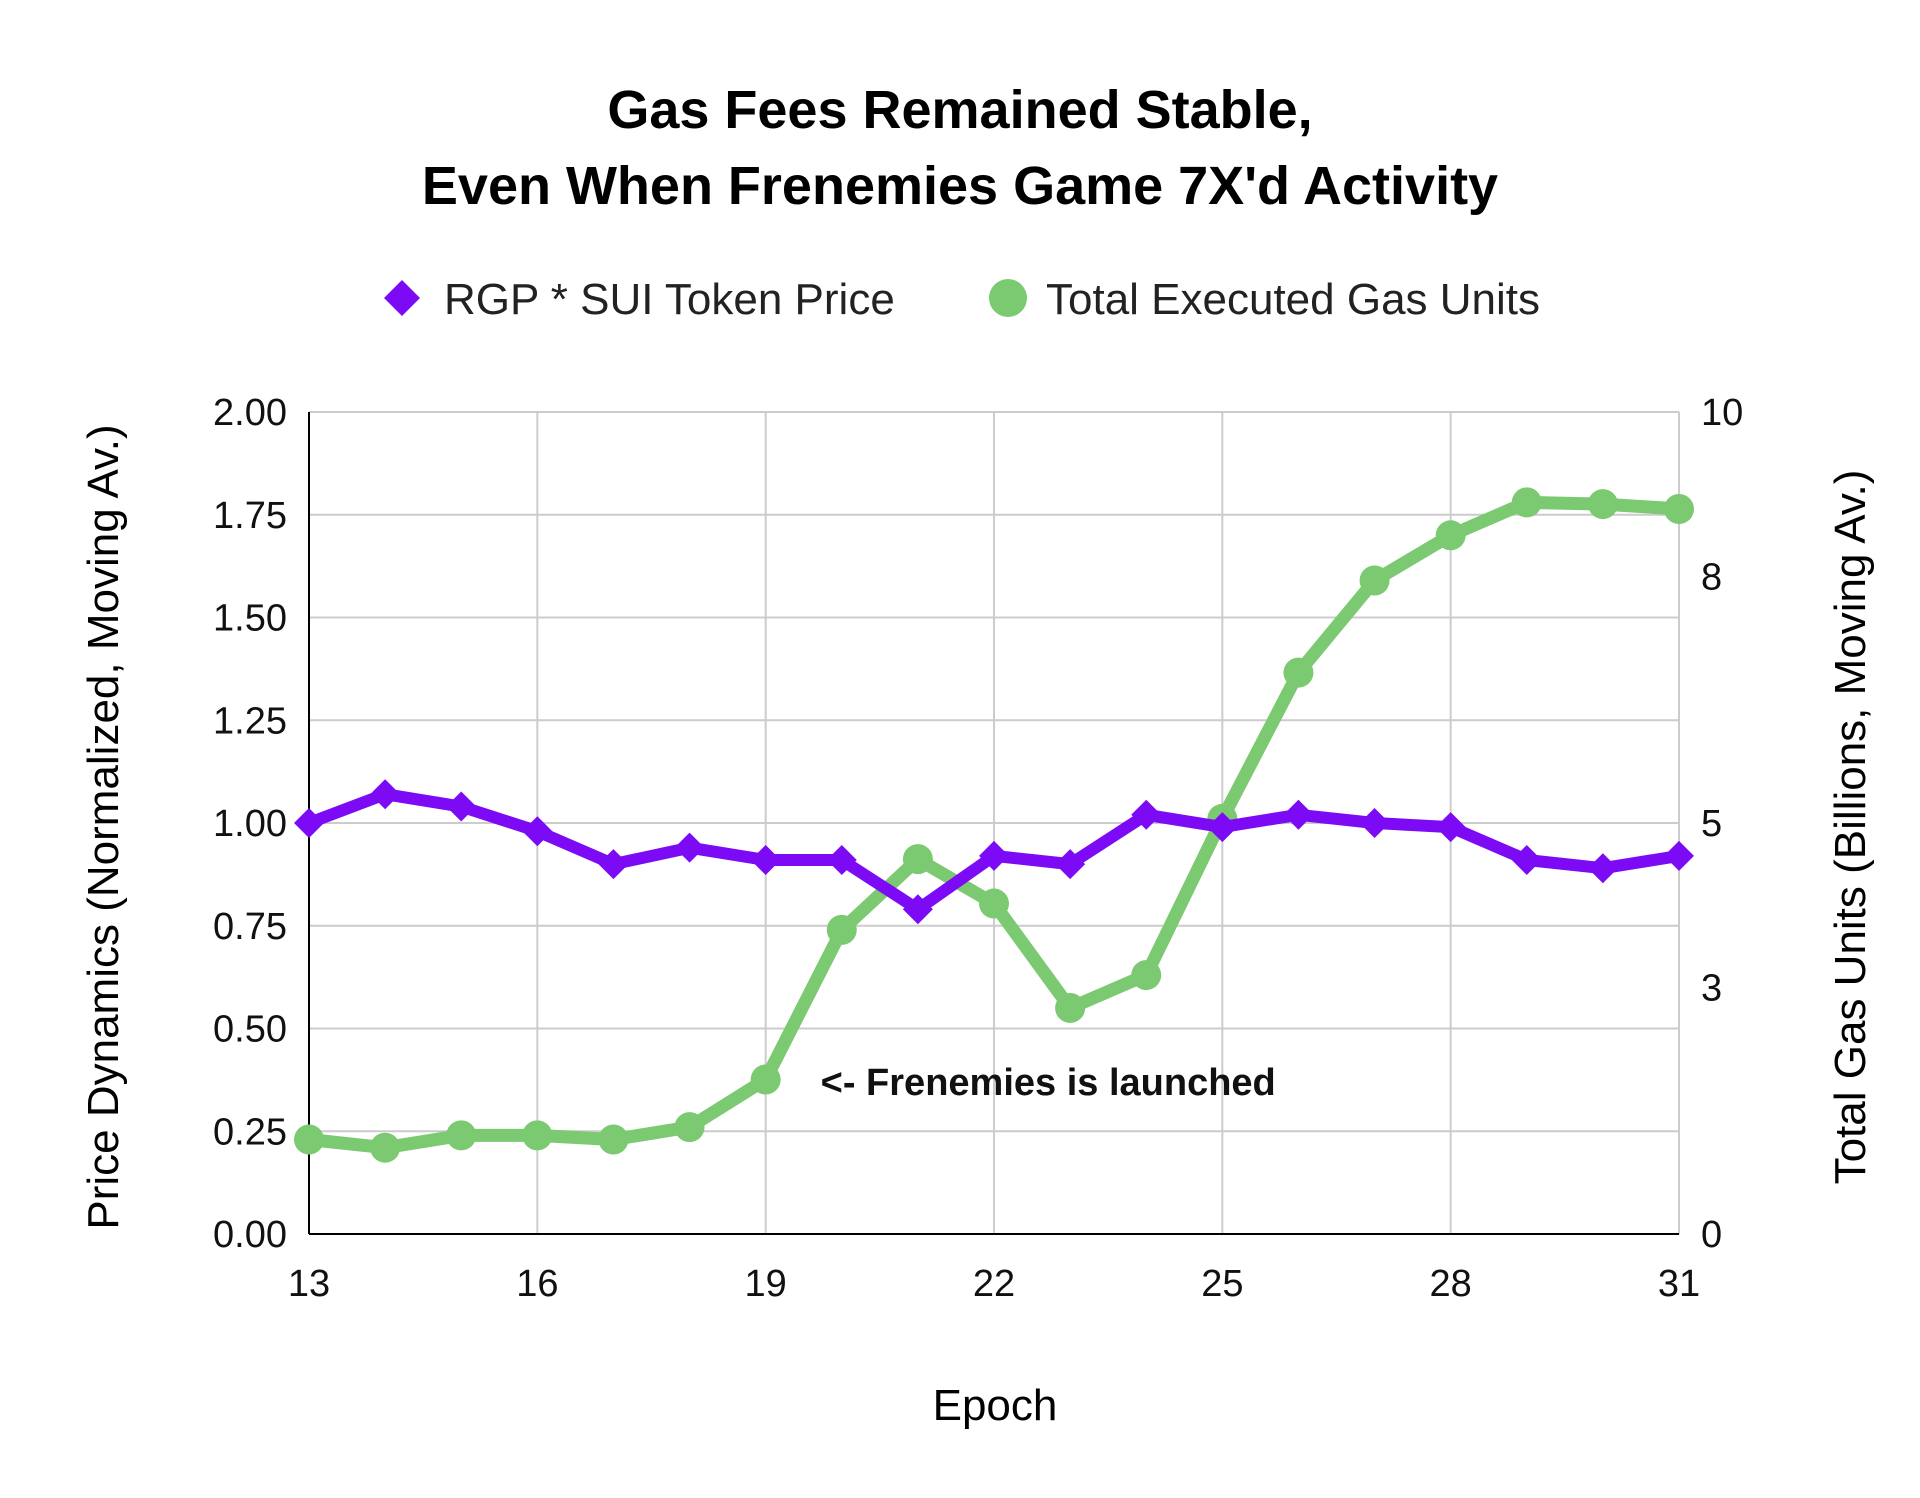  What do you see at coordinates (402, 298) in the screenshot?
I see `legend-diamond-icon` at bounding box center [402, 298].